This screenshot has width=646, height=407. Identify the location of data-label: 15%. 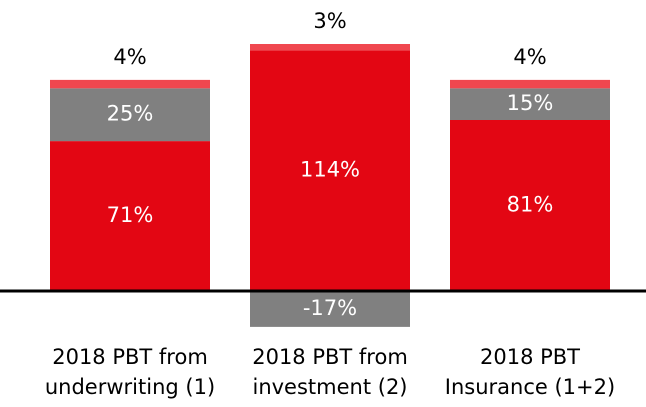
(530, 103).